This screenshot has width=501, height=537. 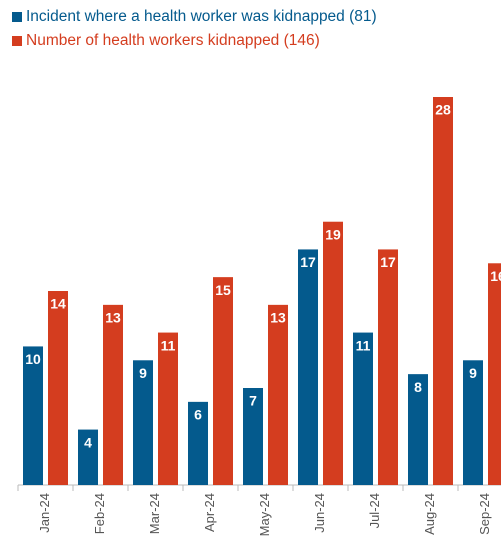 What do you see at coordinates (443, 110) in the screenshot?
I see `data-label: 28` at bounding box center [443, 110].